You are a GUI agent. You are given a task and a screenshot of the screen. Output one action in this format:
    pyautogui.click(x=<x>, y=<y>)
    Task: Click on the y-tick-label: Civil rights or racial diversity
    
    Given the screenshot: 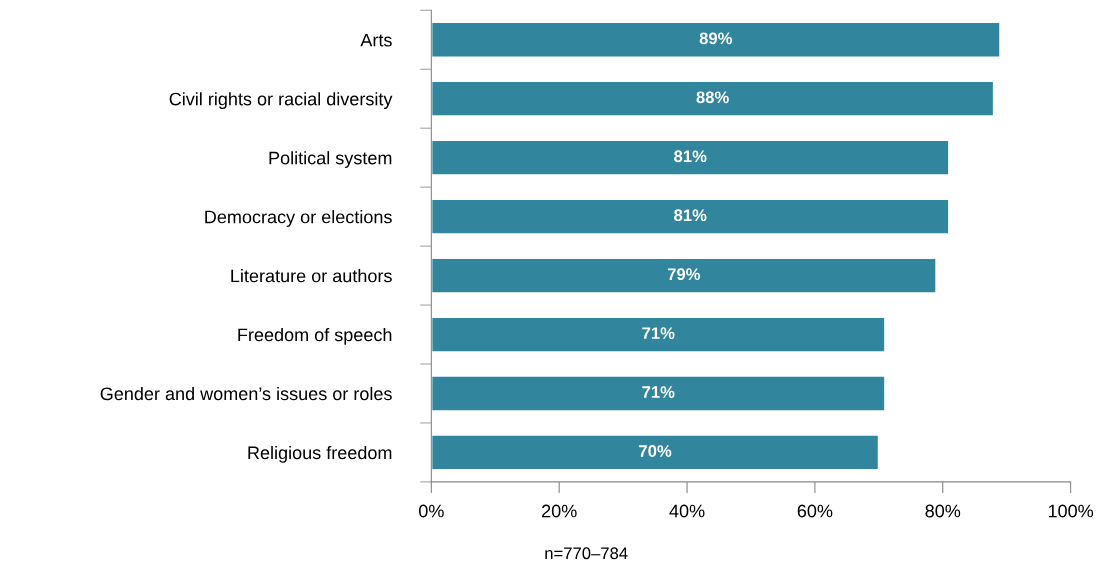 What is the action you would take?
    pyautogui.click(x=281, y=100)
    